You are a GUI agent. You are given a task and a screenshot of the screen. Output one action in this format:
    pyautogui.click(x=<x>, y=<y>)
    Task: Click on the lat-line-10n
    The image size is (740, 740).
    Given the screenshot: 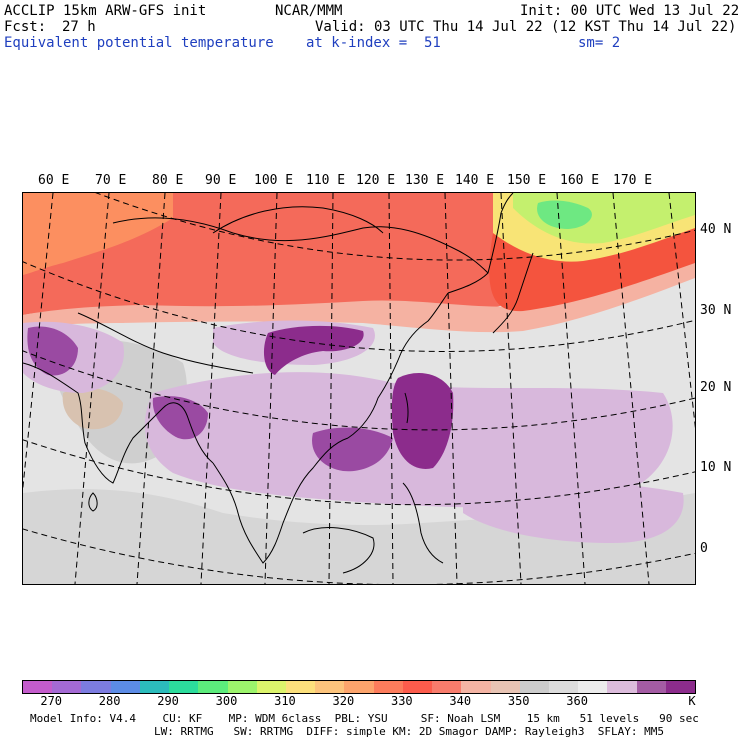 What is the action you would take?
    pyautogui.click(x=359, y=472)
    